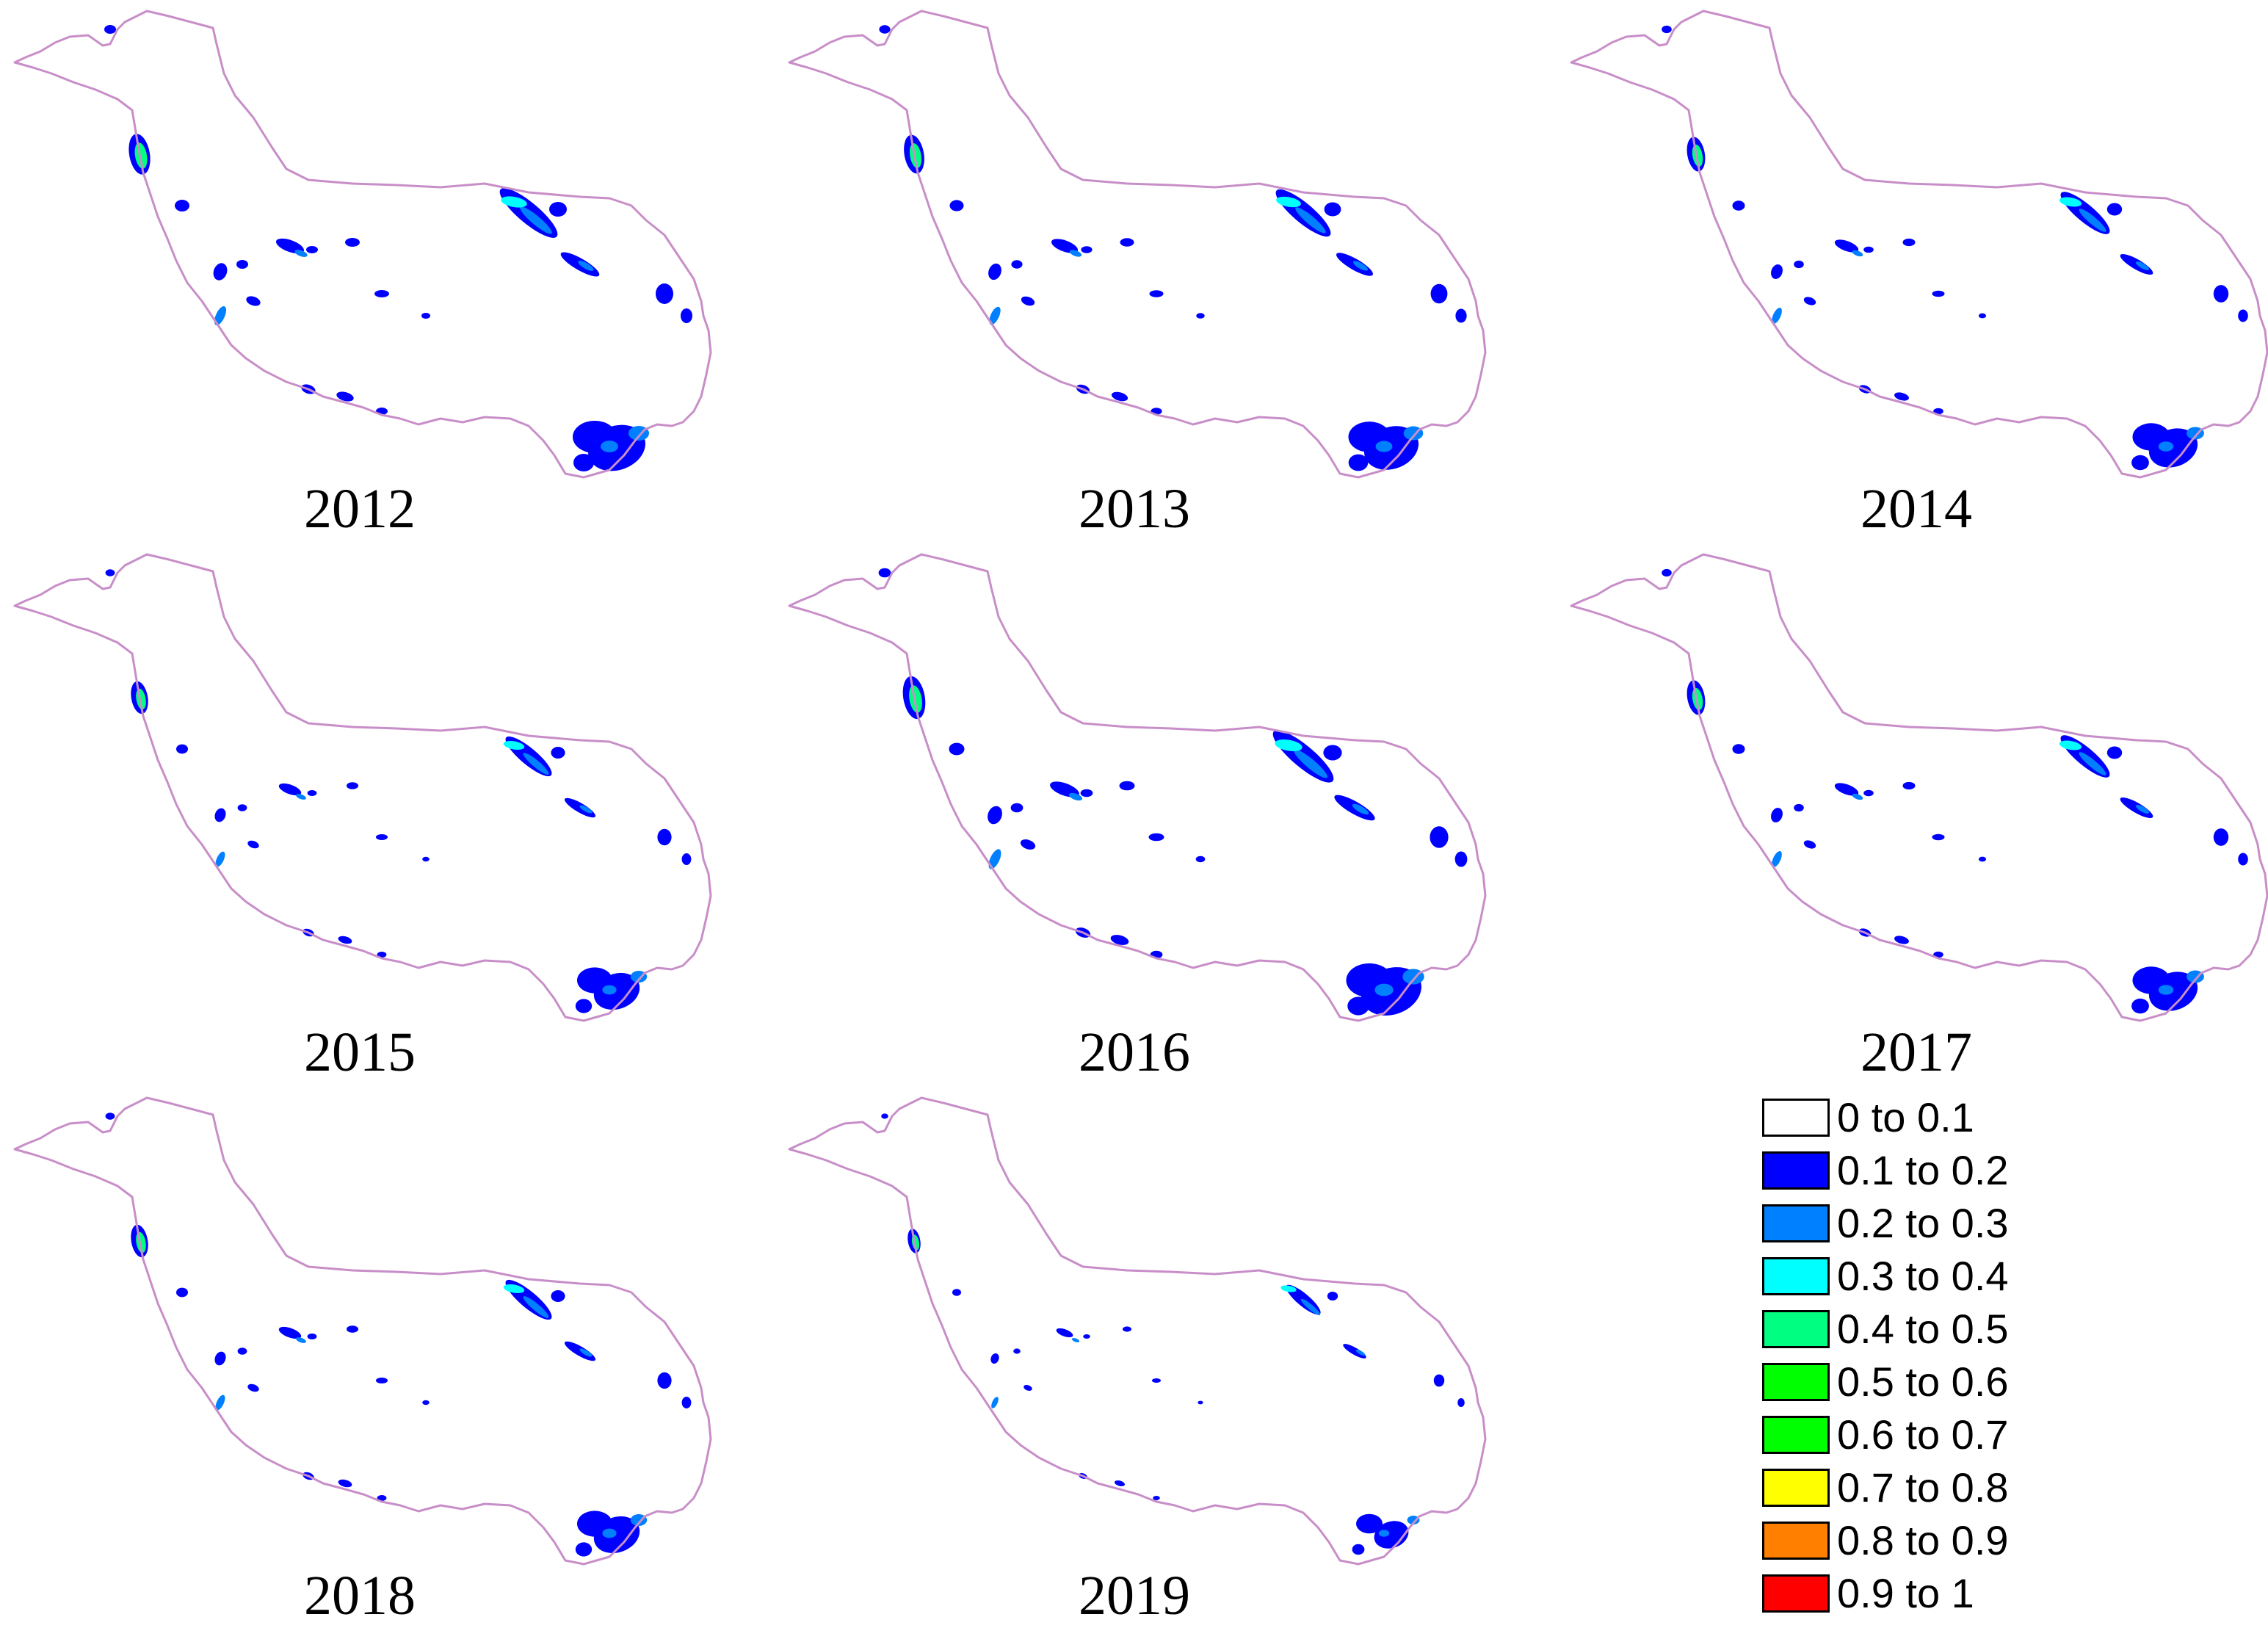 Image resolution: width=2268 pixels, height=1628 pixels. What do you see at coordinates (1967, 1117) in the screenshot?
I see `legend-item: 0 to 0.1` at bounding box center [1967, 1117].